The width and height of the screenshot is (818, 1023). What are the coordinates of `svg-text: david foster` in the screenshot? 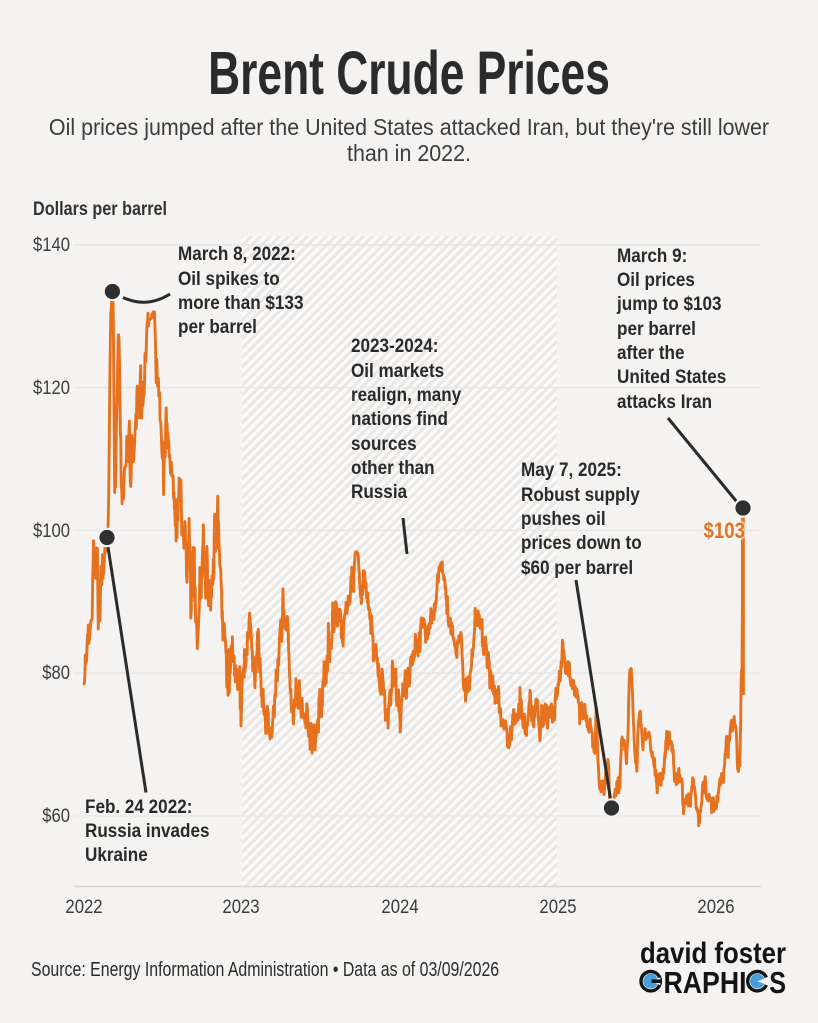 It's located at (713, 953).